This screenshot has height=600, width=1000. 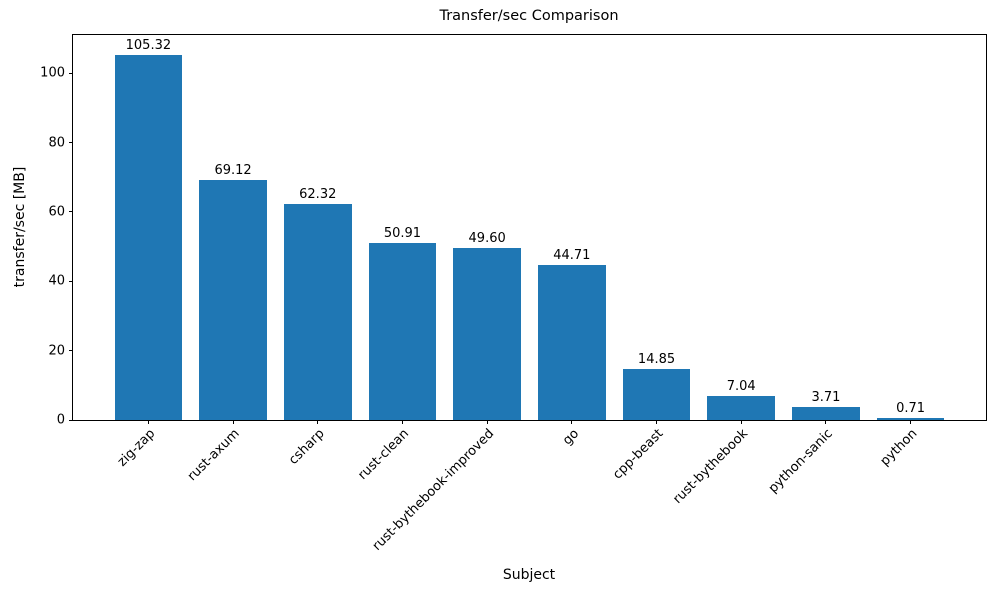 What do you see at coordinates (318, 194) in the screenshot?
I see `bar-value-label: 62.32` at bounding box center [318, 194].